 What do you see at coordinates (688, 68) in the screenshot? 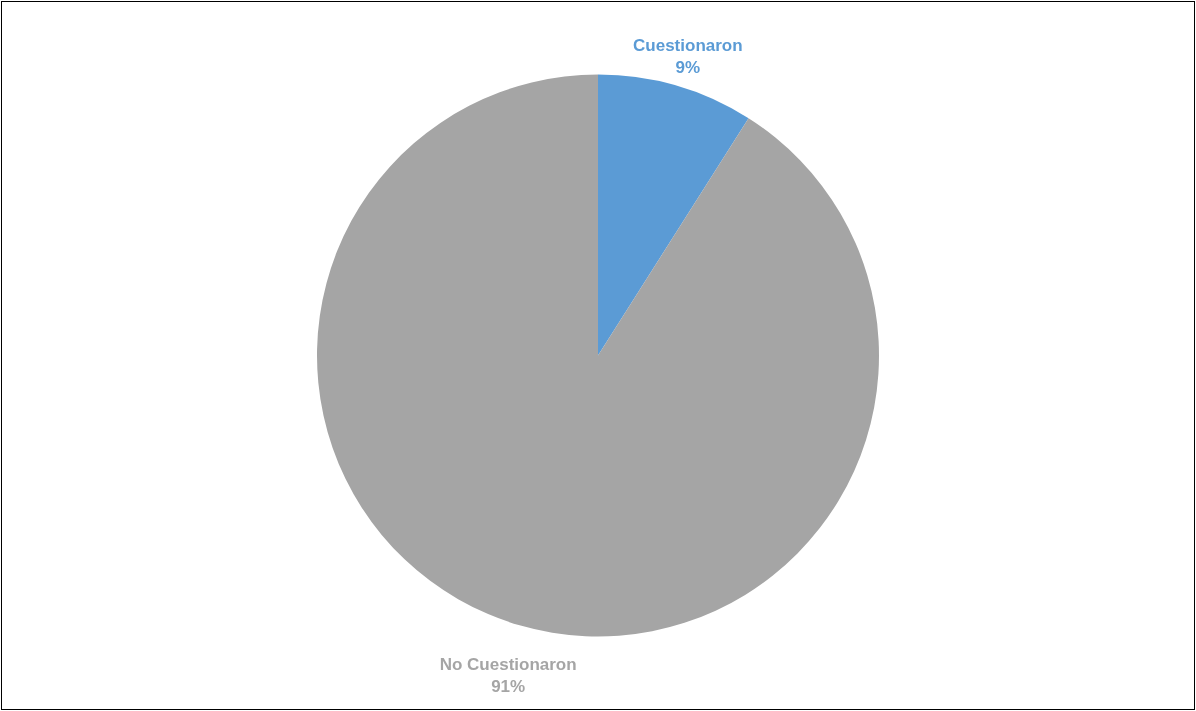
I see `data-label: 9%` at bounding box center [688, 68].